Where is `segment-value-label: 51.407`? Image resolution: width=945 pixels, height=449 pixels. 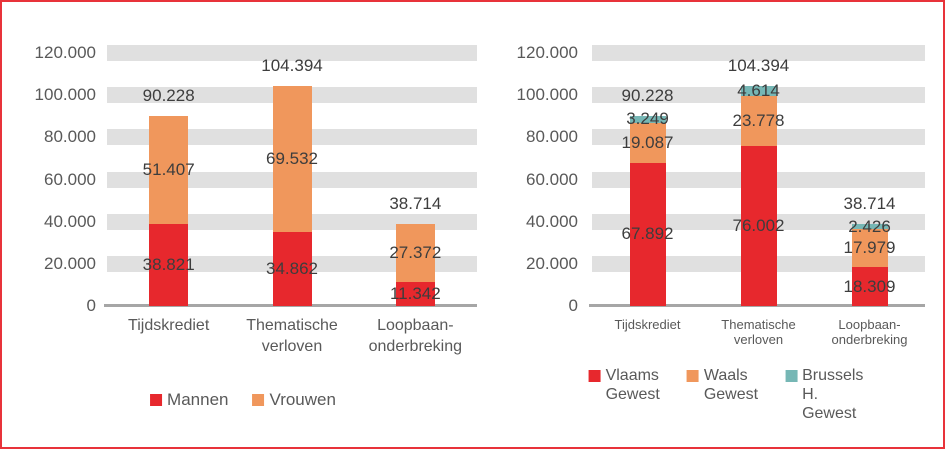
segment-value-label: 51.407 is located at coordinates (168, 169).